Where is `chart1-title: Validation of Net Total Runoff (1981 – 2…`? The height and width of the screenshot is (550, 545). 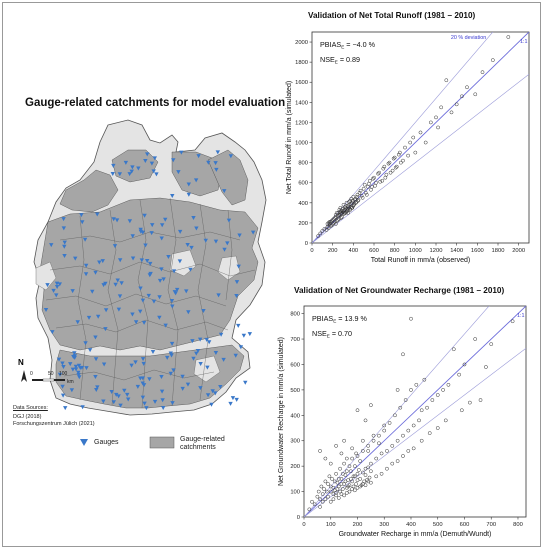 chart1-title: Validation of Net Total Runoff (1981 – 2… is located at coordinates (392, 15).